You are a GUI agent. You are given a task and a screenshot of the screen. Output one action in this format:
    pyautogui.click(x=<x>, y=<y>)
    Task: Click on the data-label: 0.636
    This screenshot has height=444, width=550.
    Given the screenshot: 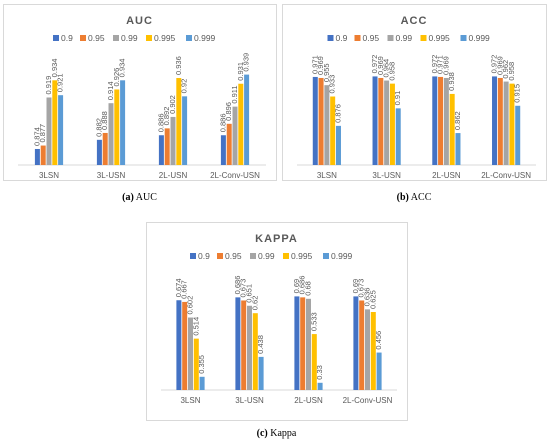 What is the action you would take?
    pyautogui.click(x=367, y=297)
    